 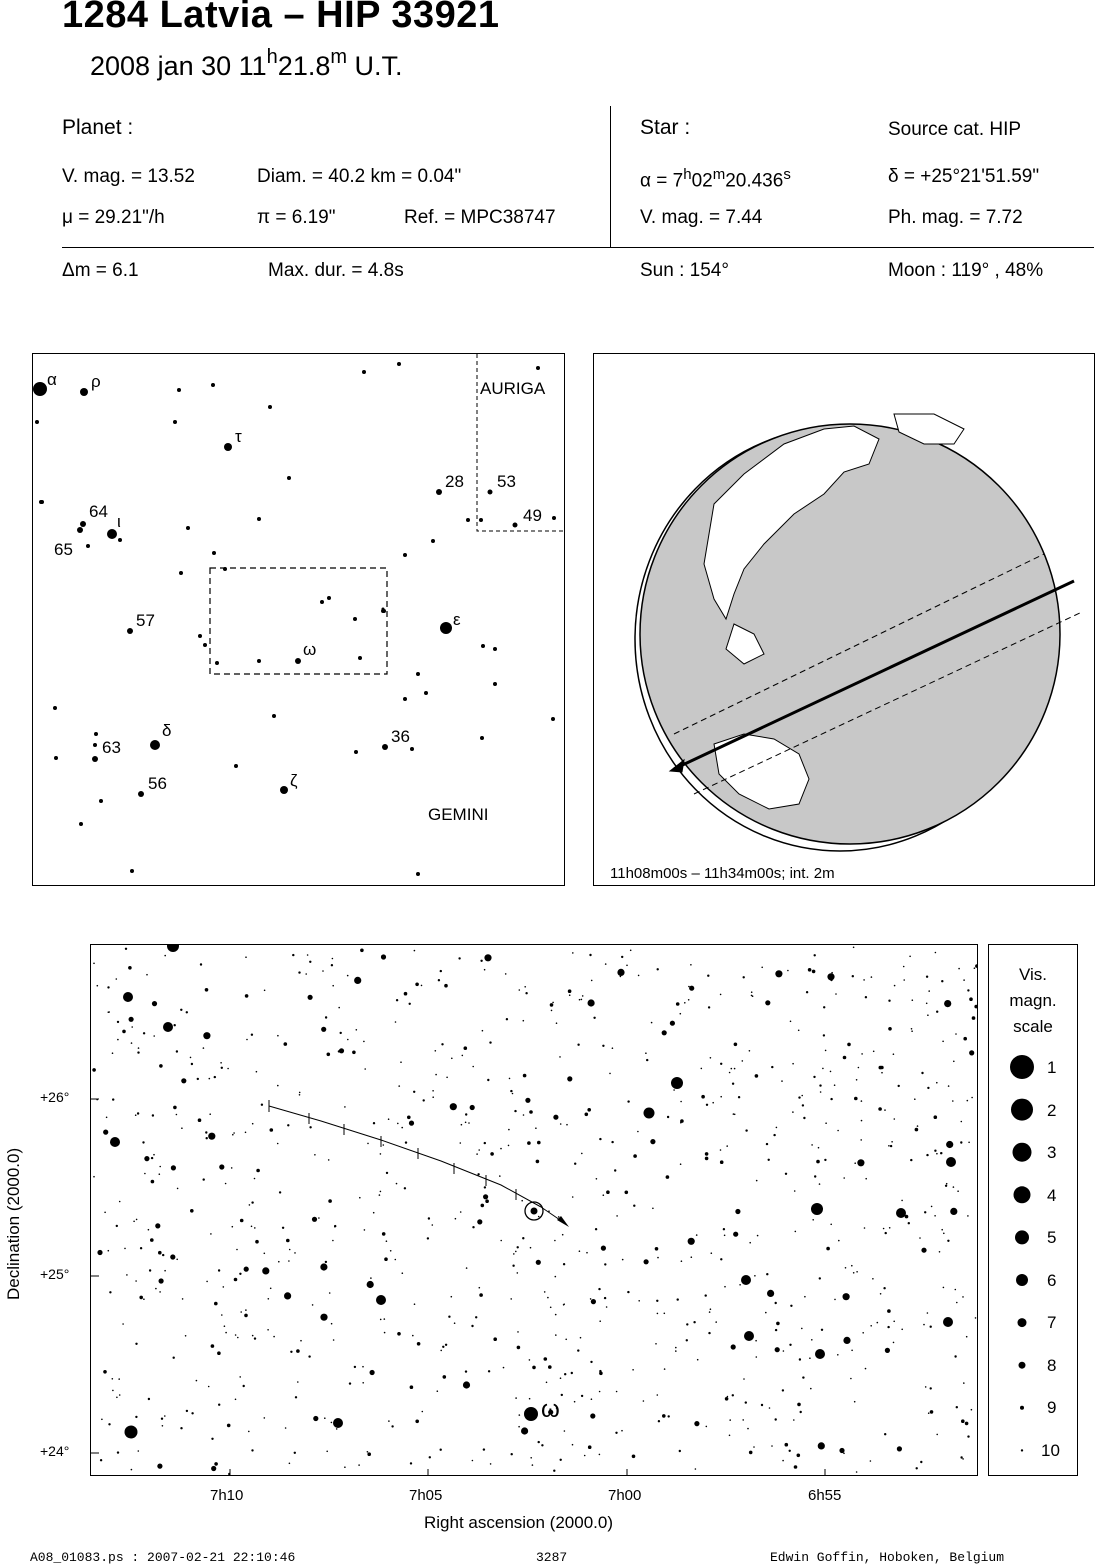 What do you see at coordinates (701, 217) in the screenshot?
I see `star-vmag: V. mag. = 7.44` at bounding box center [701, 217].